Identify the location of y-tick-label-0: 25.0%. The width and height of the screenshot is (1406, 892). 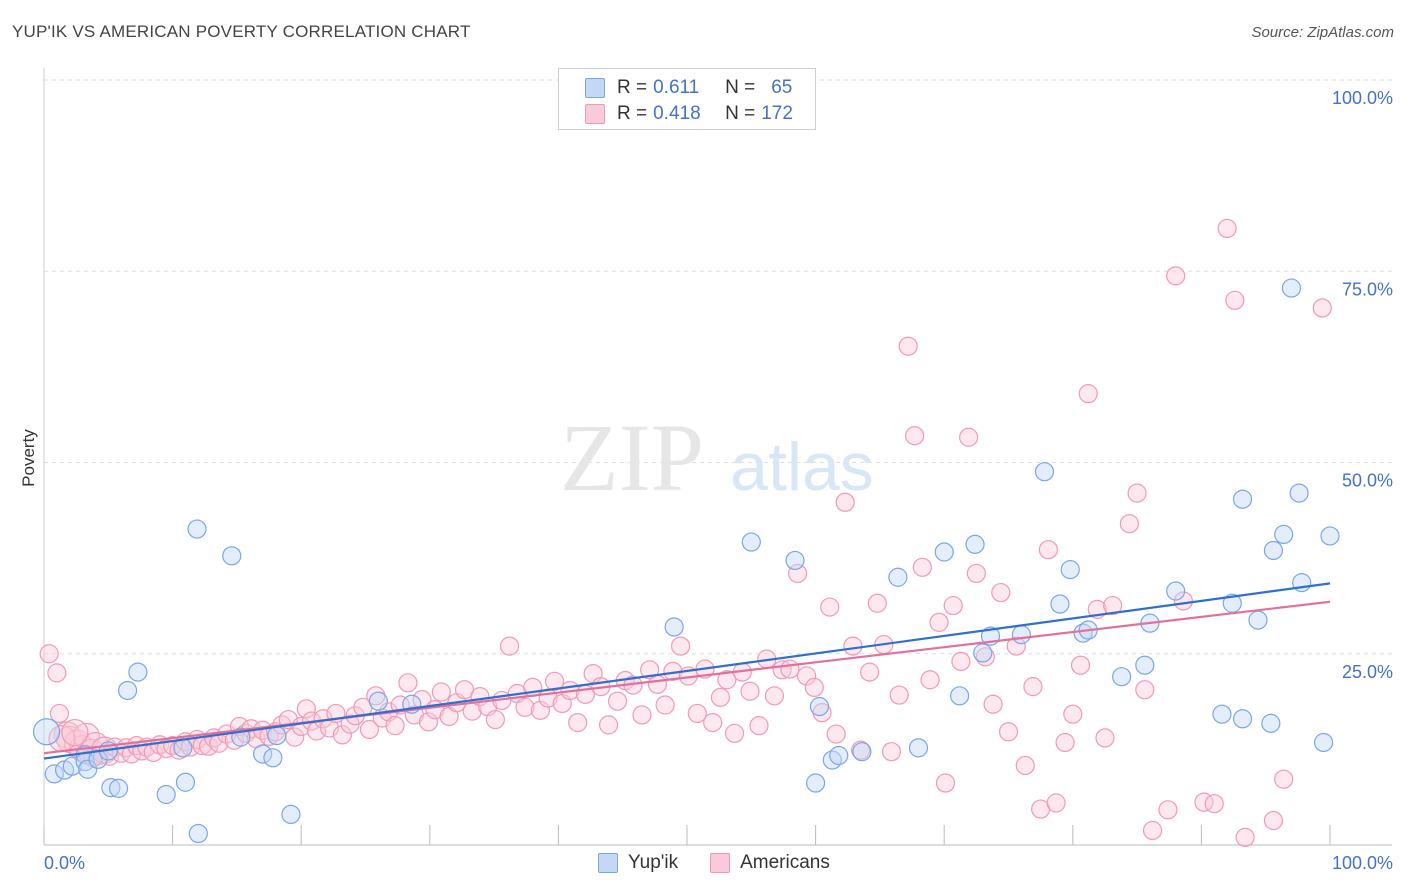
(1367, 672).